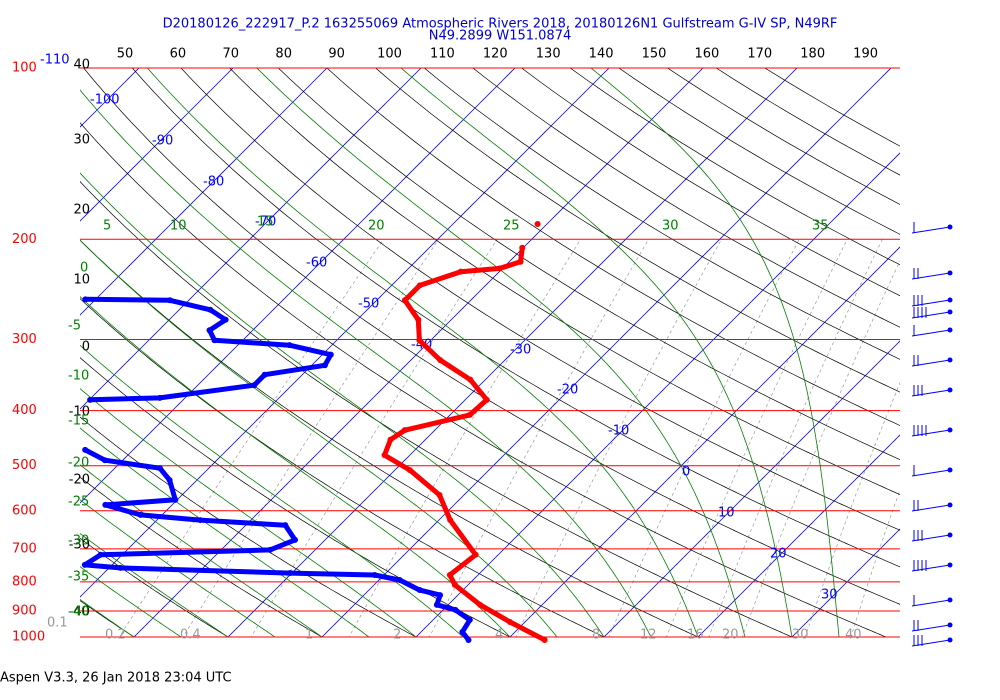 This screenshot has height=700, width=1000. I want to click on moist-adiabat-label: 15, so click(265, 222).